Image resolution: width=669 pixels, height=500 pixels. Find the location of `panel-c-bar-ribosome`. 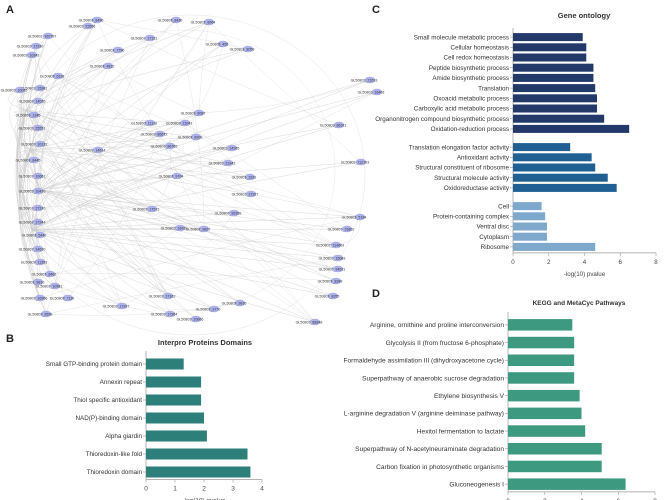

panel-c-bar-ribosome is located at coordinates (554, 246).